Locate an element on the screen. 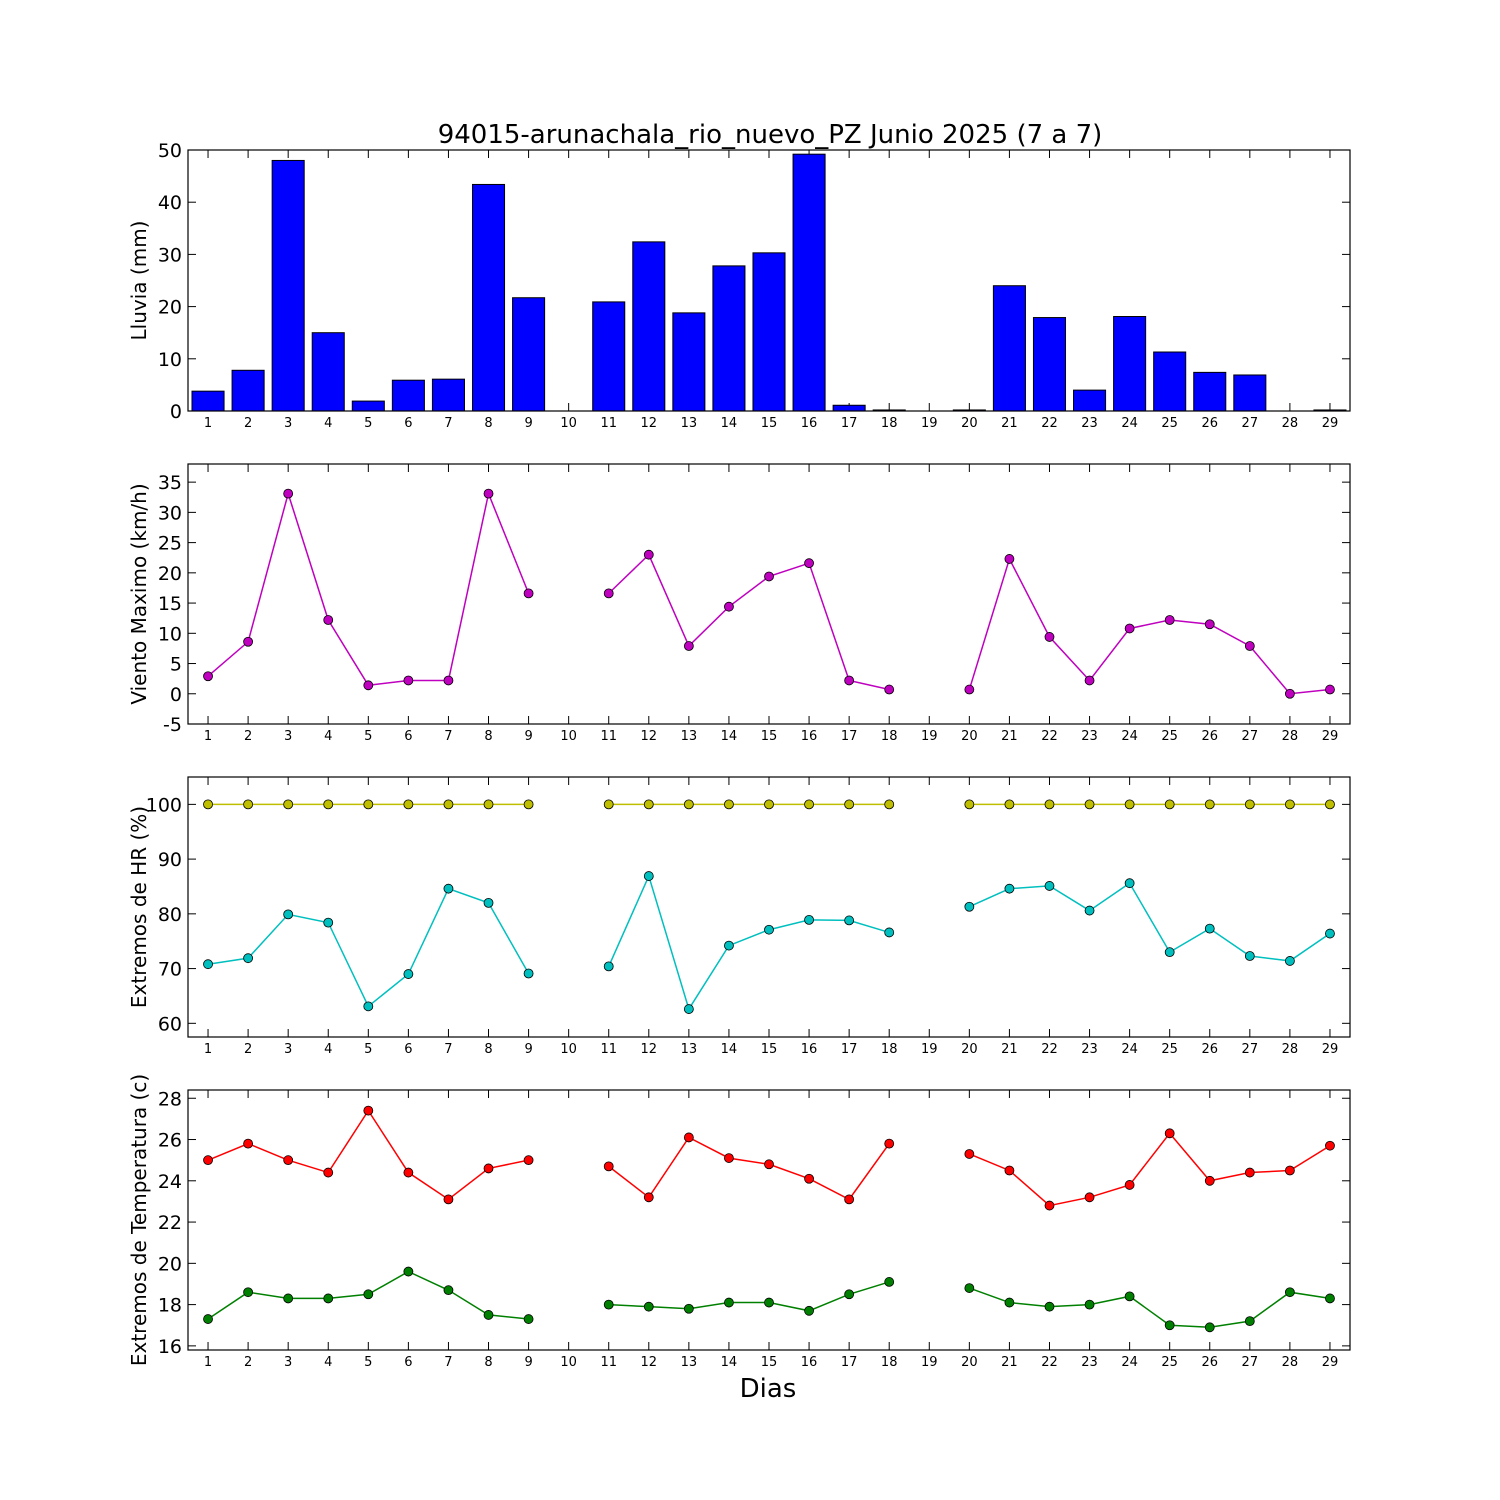 This screenshot has width=1500, height=1500. axes-frame-humidity is located at coordinates (769, 907).